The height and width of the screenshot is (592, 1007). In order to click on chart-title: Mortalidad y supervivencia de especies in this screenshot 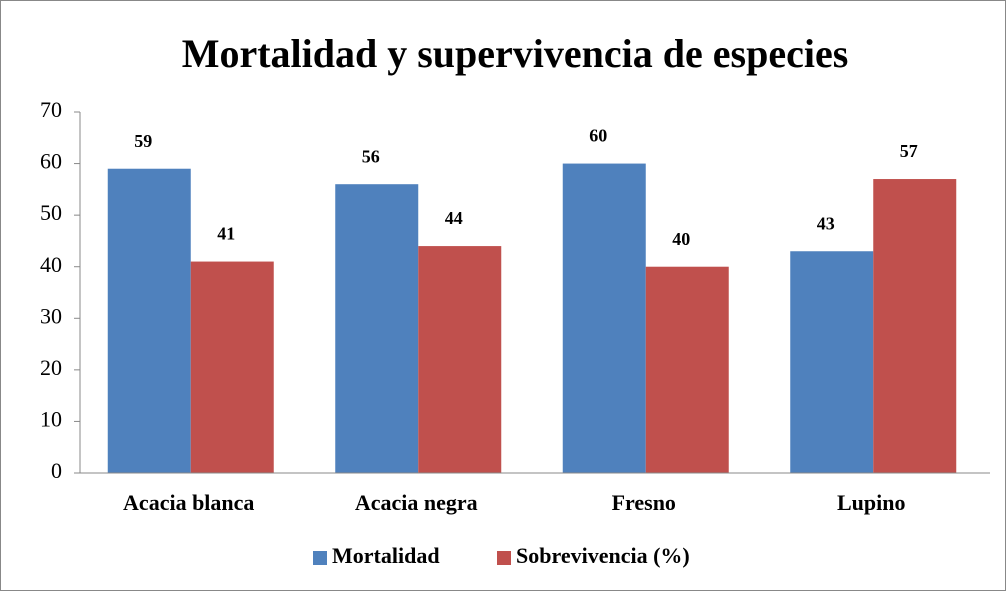, I will do `click(515, 53)`.